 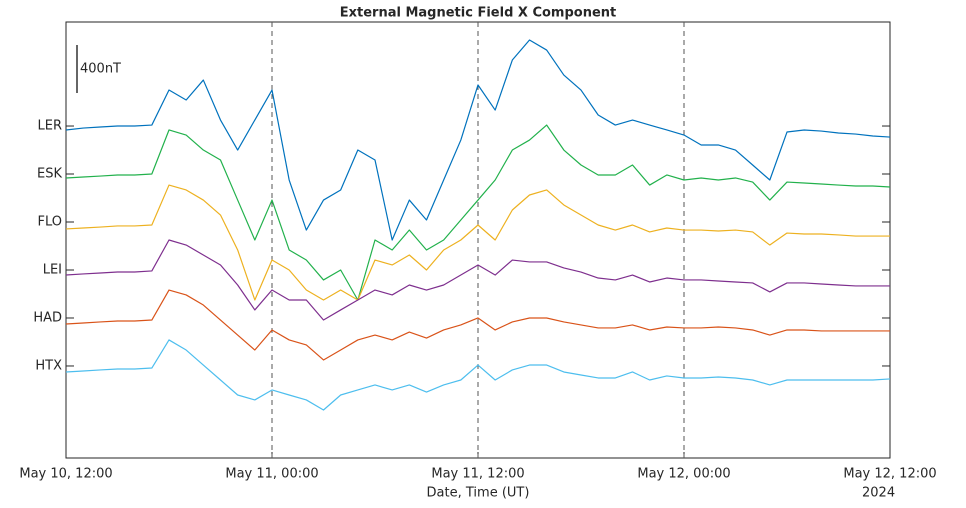 I want to click on x-tick-label: May 11, 00:00, so click(x=271, y=474).